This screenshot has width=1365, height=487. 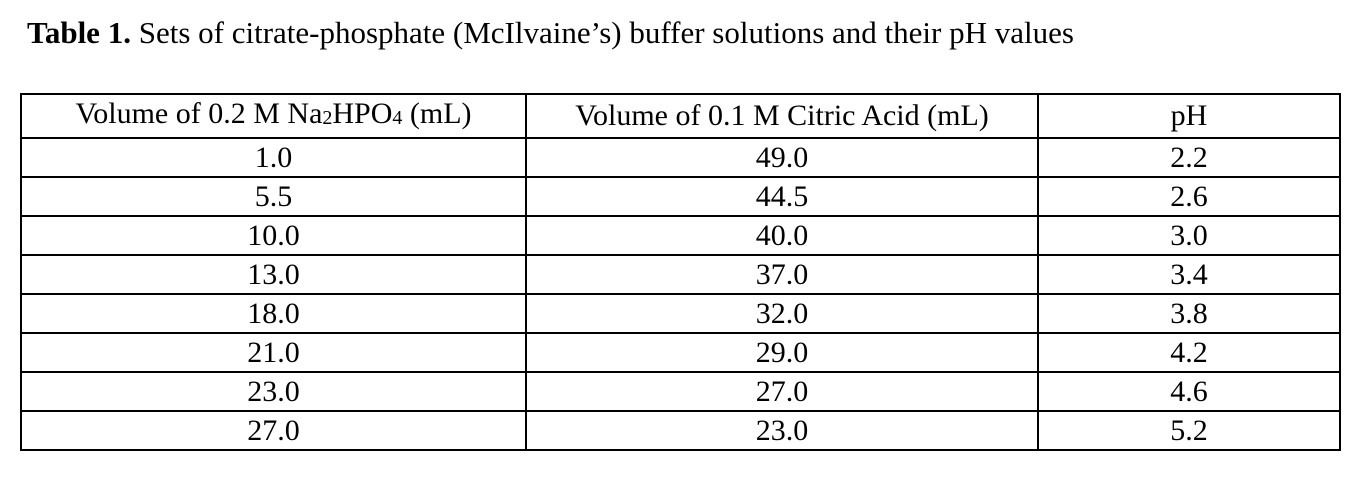 I want to click on table-row: 5.5 44.5 2.6, so click(x=680, y=196).